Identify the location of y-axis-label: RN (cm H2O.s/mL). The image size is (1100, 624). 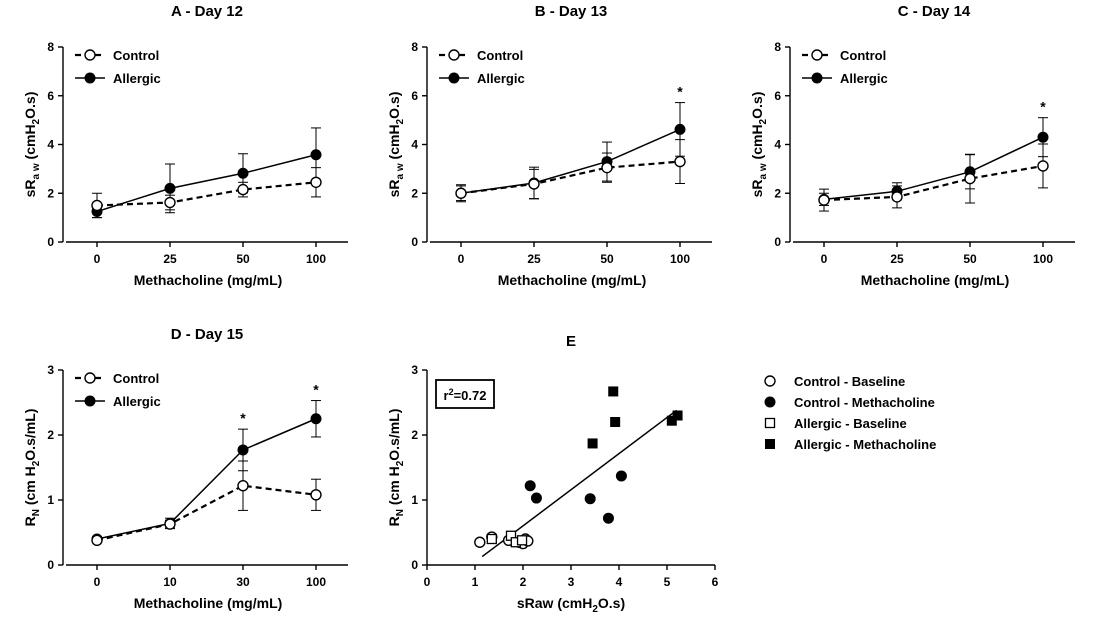
(32, 468).